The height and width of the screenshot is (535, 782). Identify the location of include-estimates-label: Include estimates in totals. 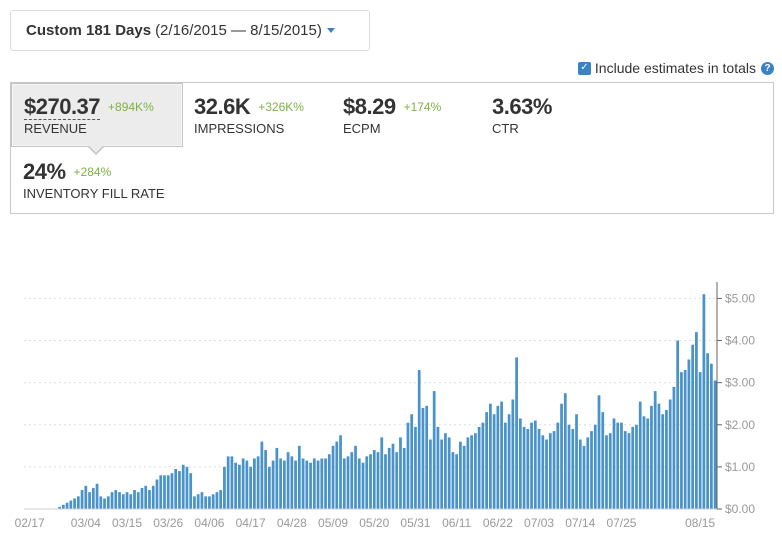
(675, 68).